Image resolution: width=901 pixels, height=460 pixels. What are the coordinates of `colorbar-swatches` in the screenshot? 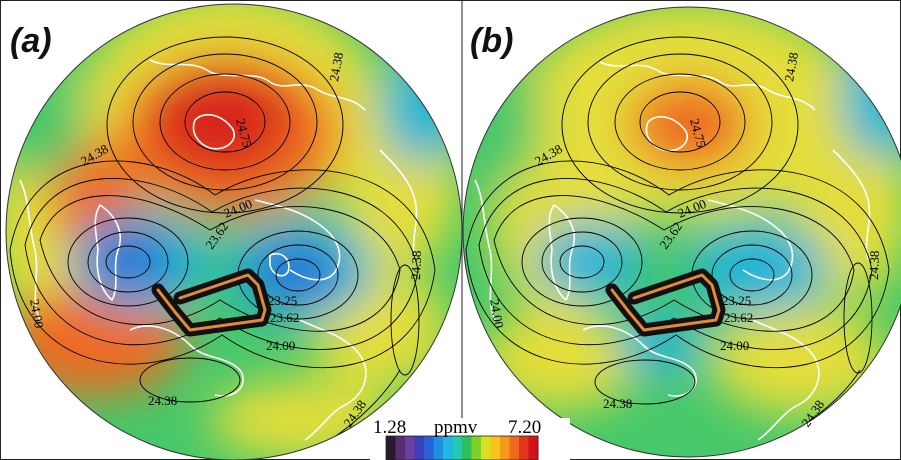 It's located at (462, 448).